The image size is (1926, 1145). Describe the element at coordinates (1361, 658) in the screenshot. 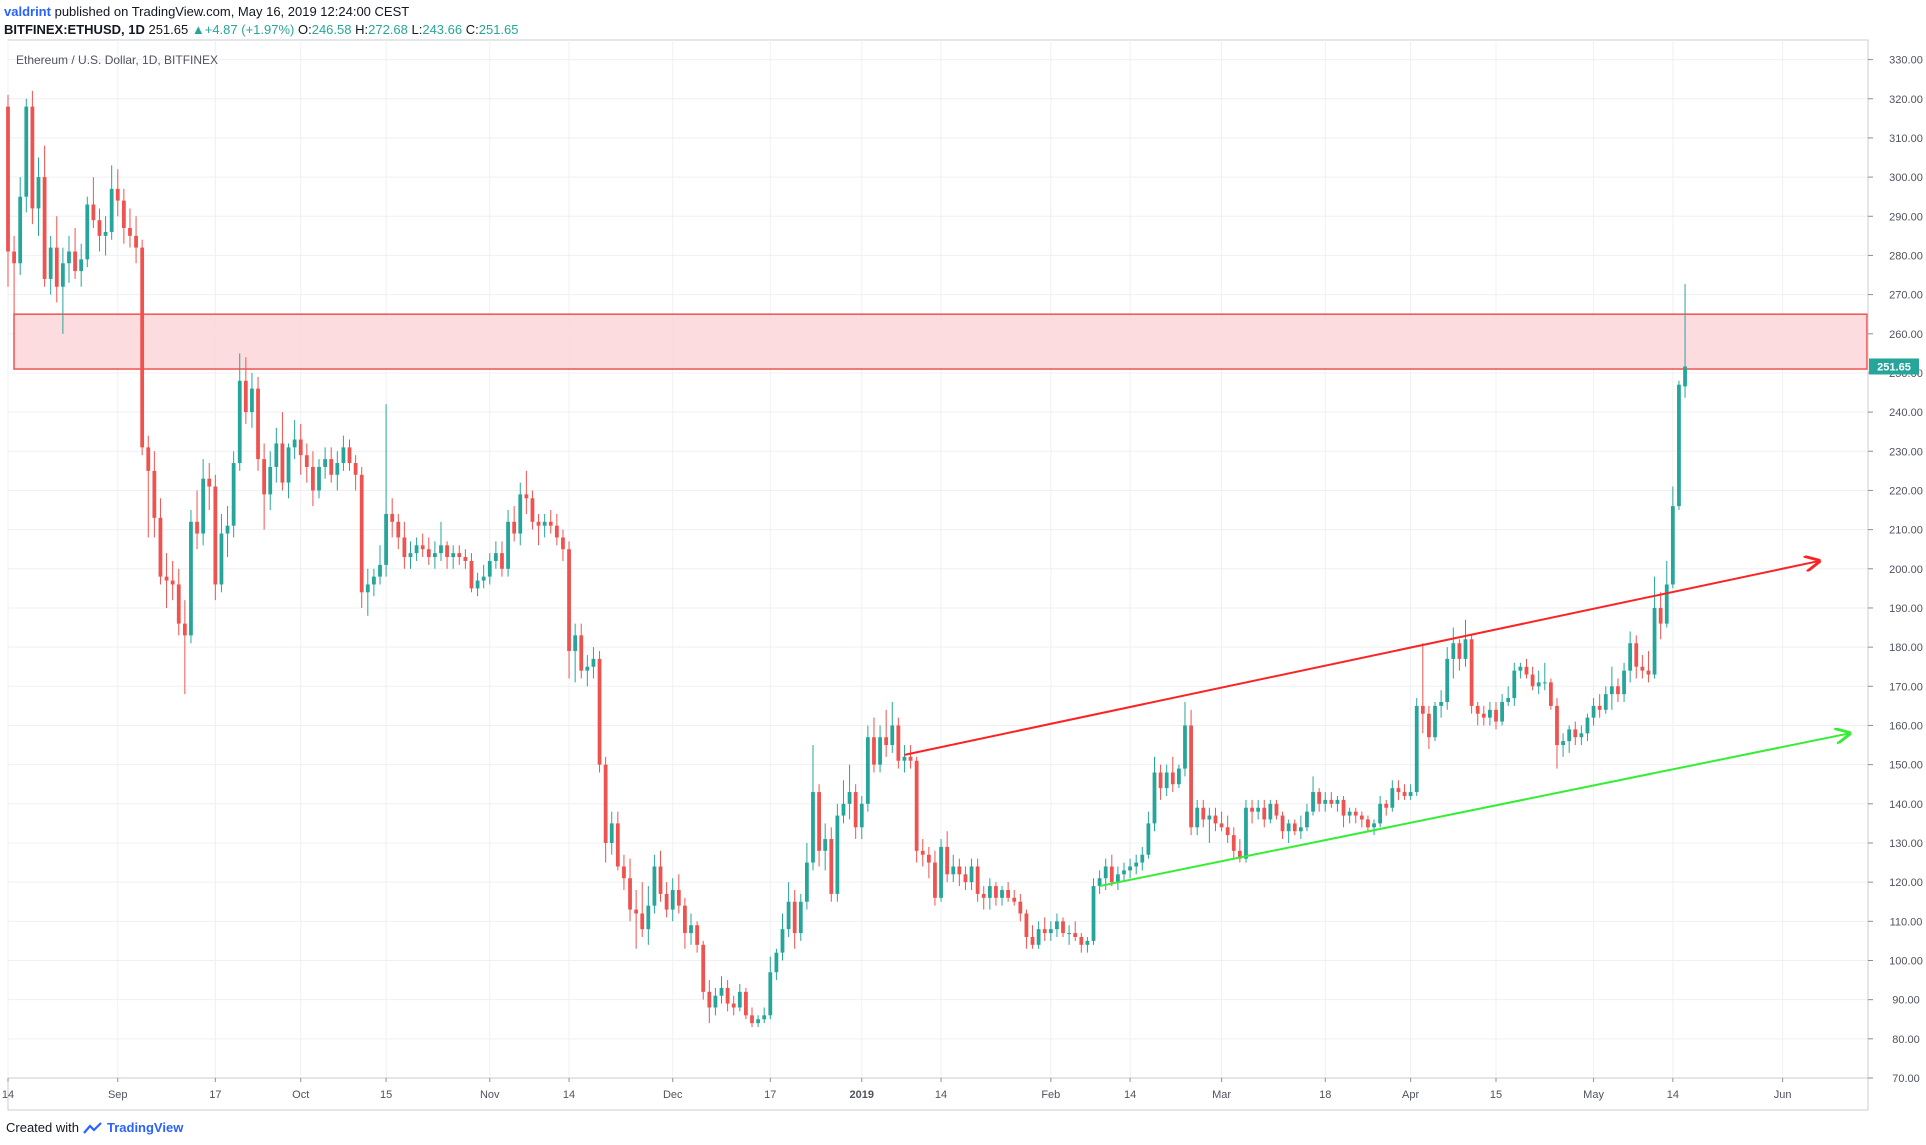

I see `resistance-trendline` at that location.